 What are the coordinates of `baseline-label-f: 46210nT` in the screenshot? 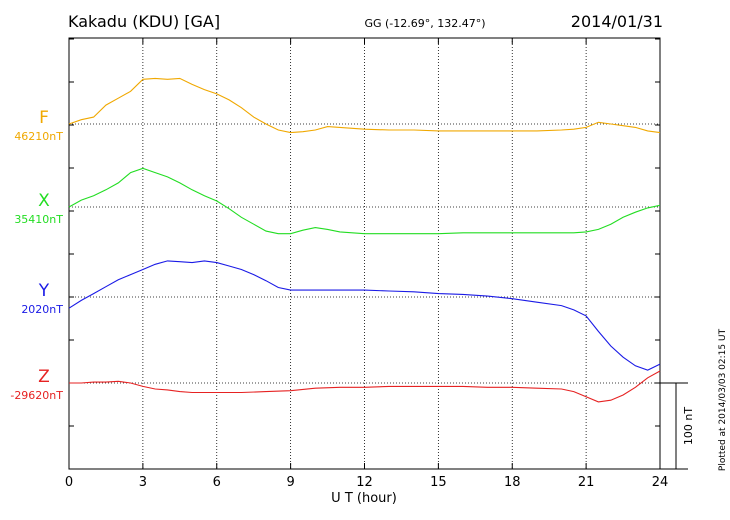 It's located at (38, 136).